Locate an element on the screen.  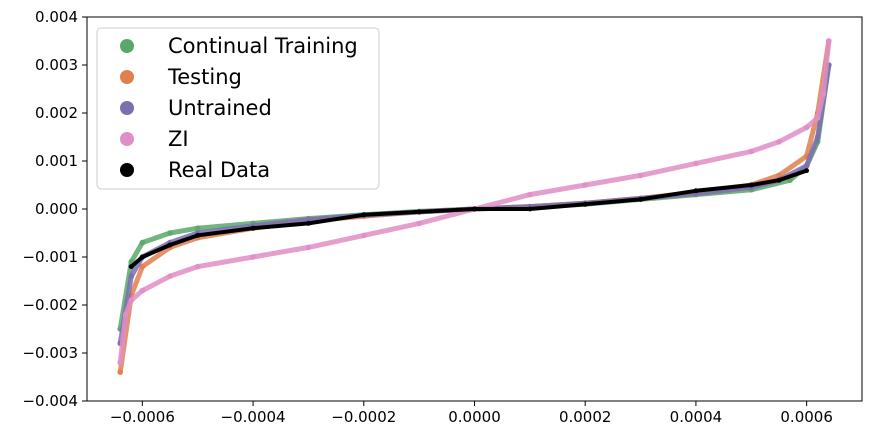
x-tick-label: −0.0002 is located at coordinates (363, 417).